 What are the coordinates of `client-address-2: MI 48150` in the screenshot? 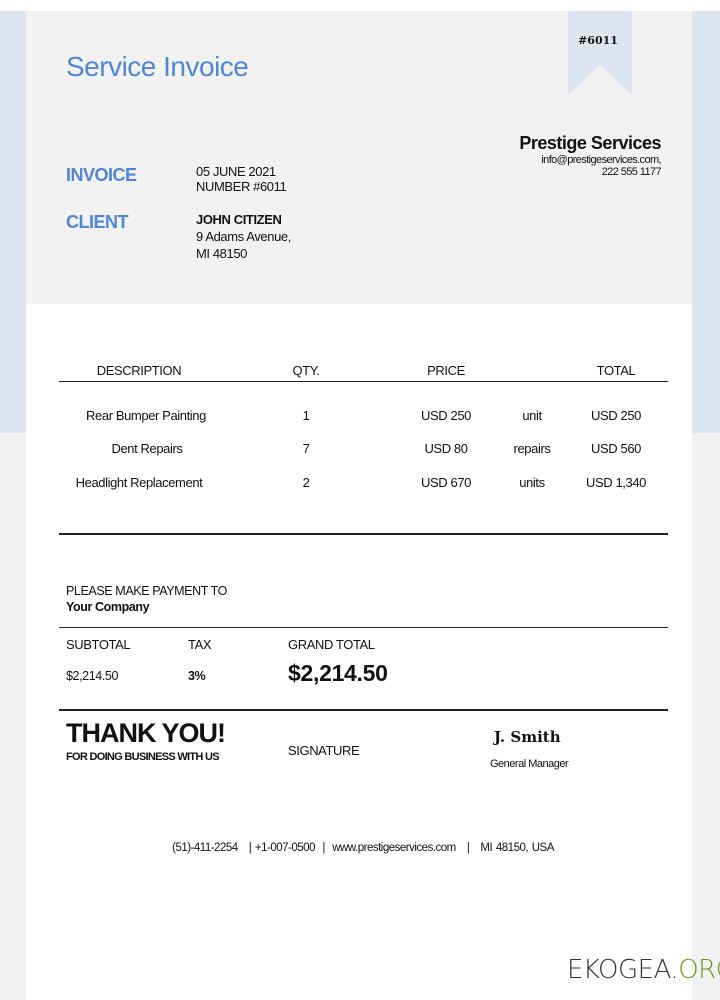 It's located at (222, 253).